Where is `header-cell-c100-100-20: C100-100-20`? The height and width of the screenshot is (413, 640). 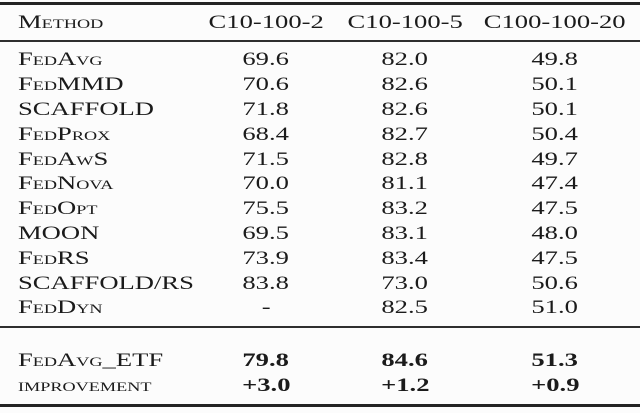
header-cell-c100-100-20: C100-100-20 is located at coordinates (555, 23).